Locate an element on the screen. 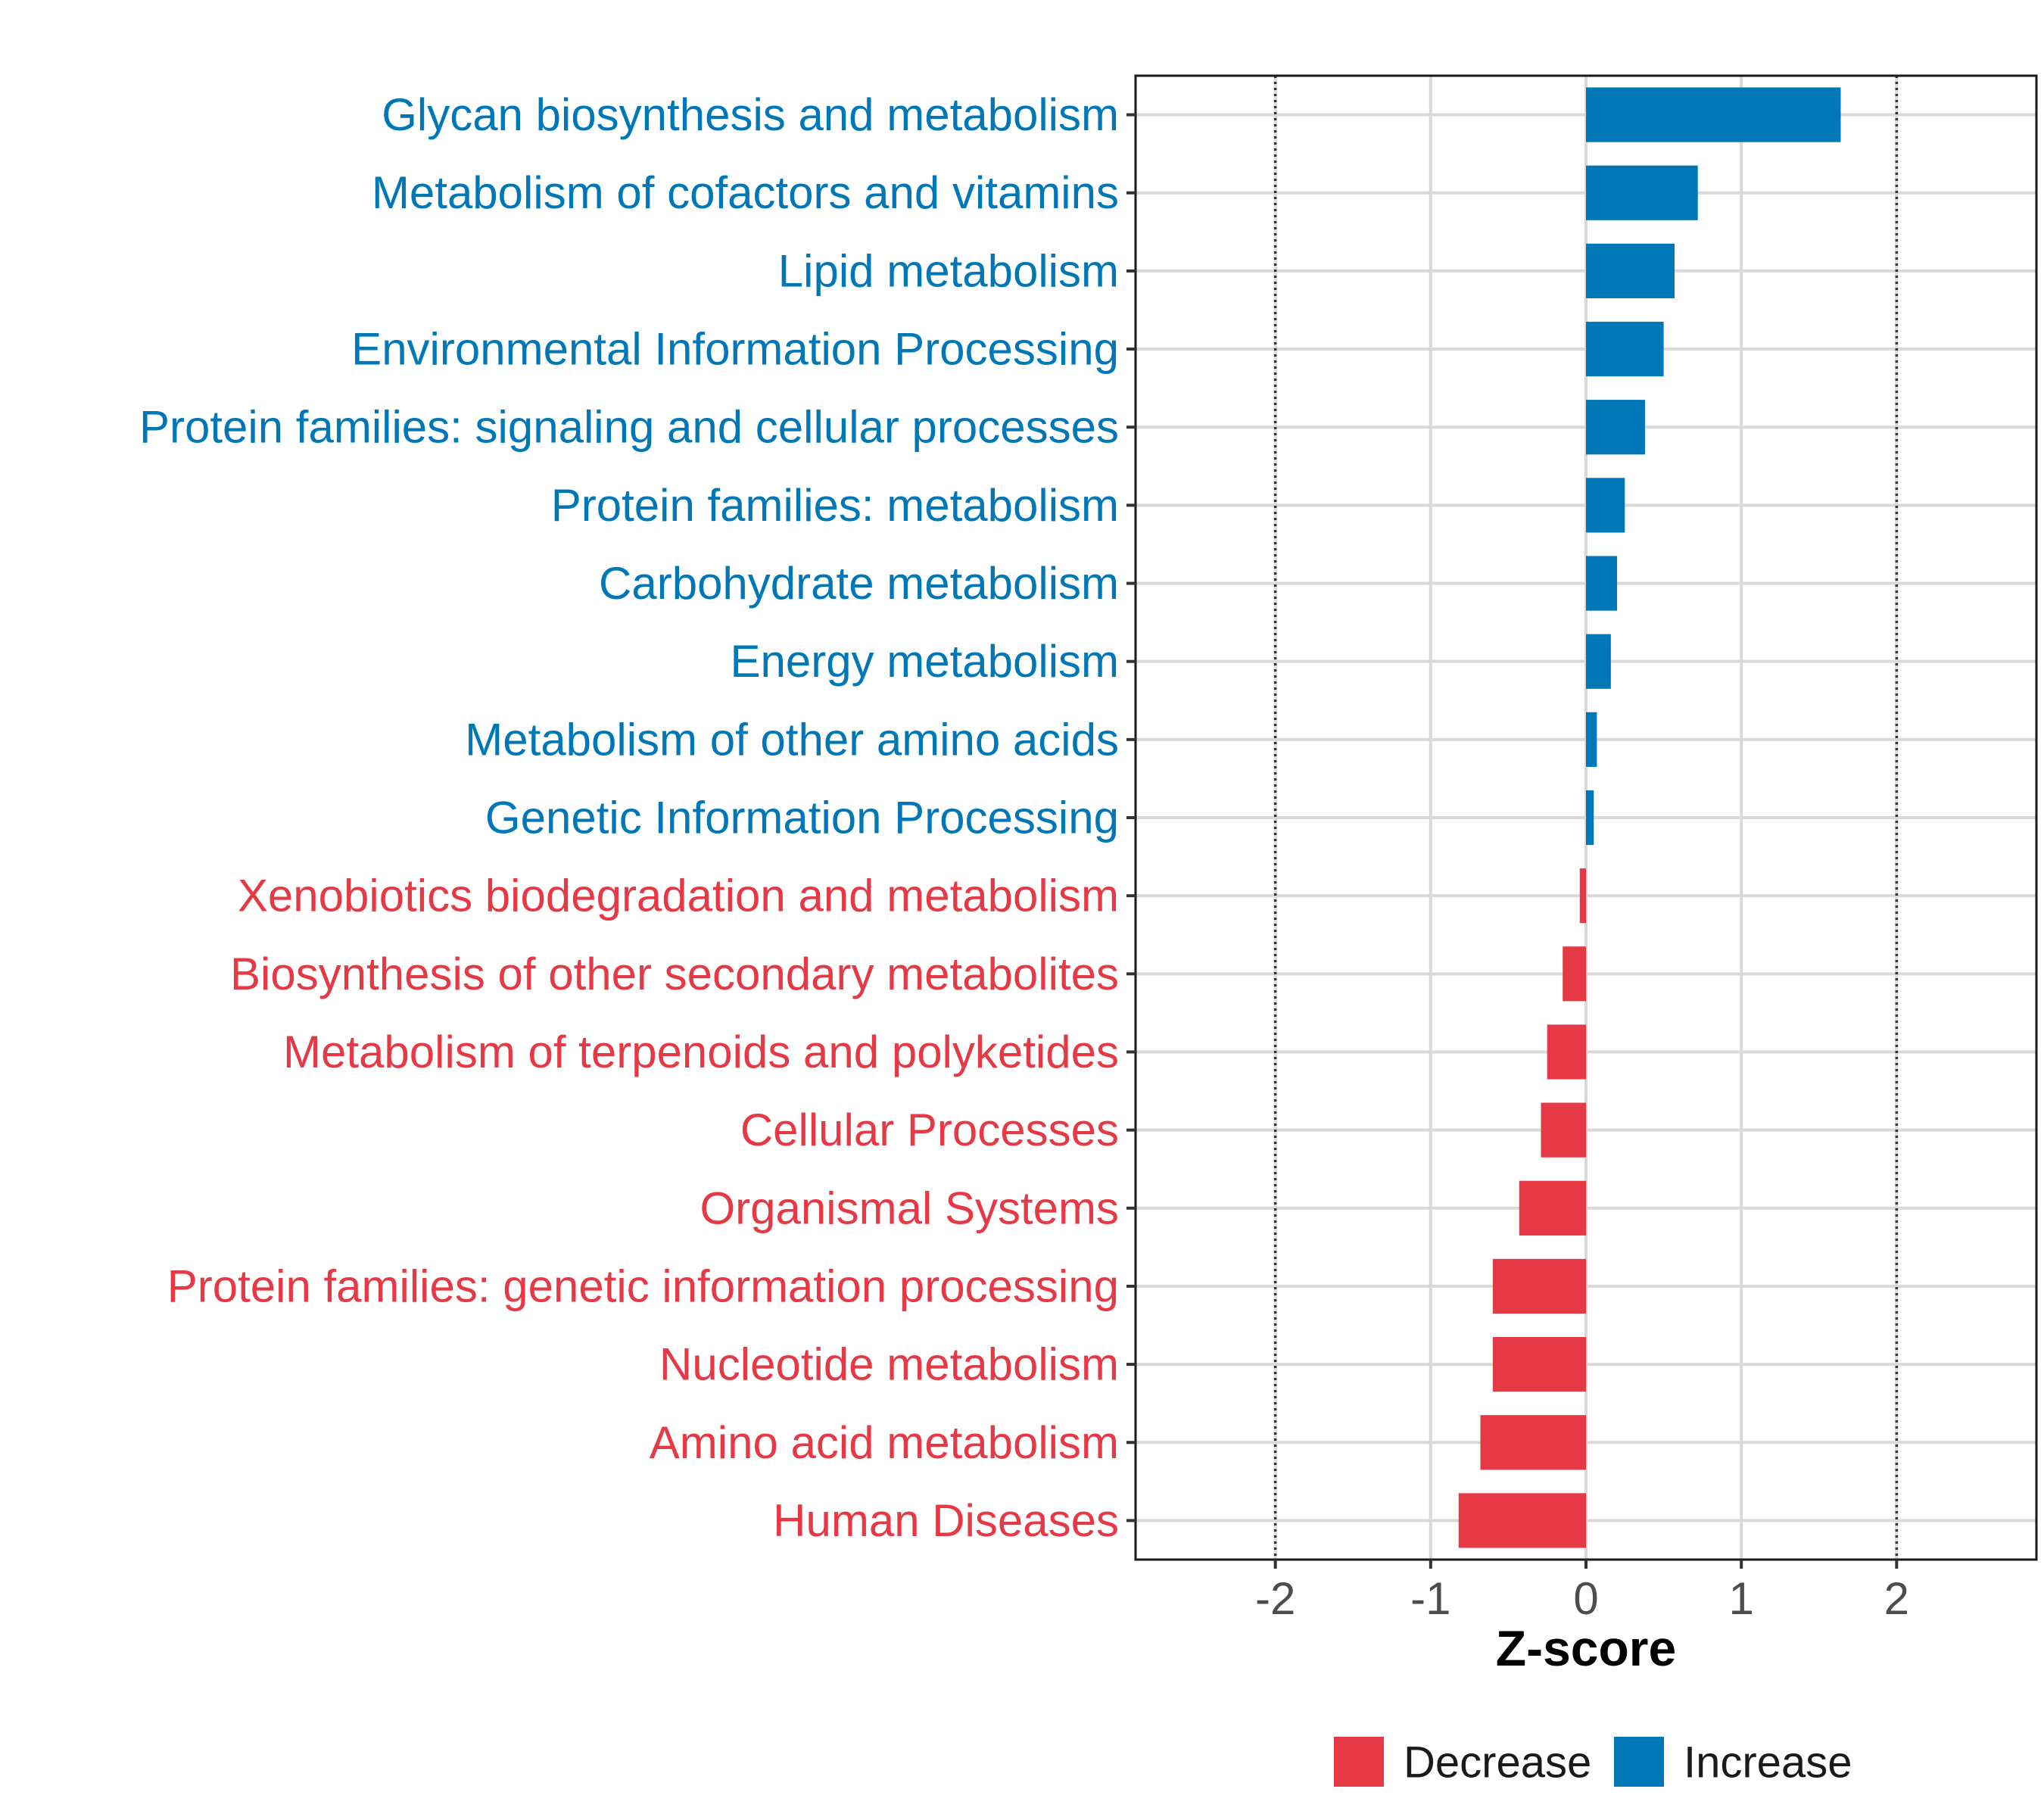  category-label: Lipid metabolism is located at coordinates (948, 270).